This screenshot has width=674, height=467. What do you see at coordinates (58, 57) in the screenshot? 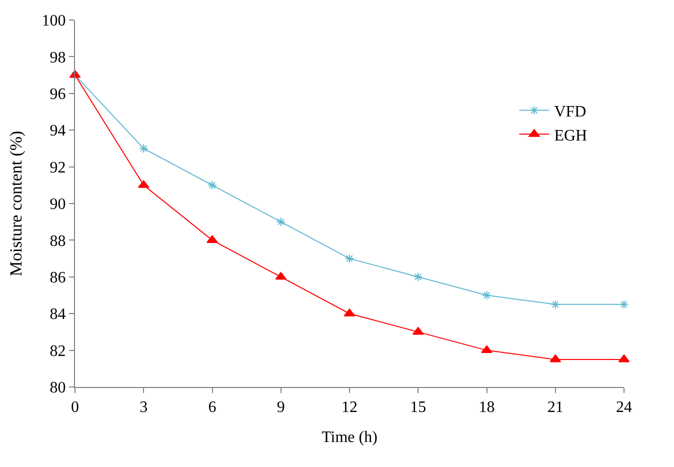
I see `y-tick-label: 98` at bounding box center [58, 57].